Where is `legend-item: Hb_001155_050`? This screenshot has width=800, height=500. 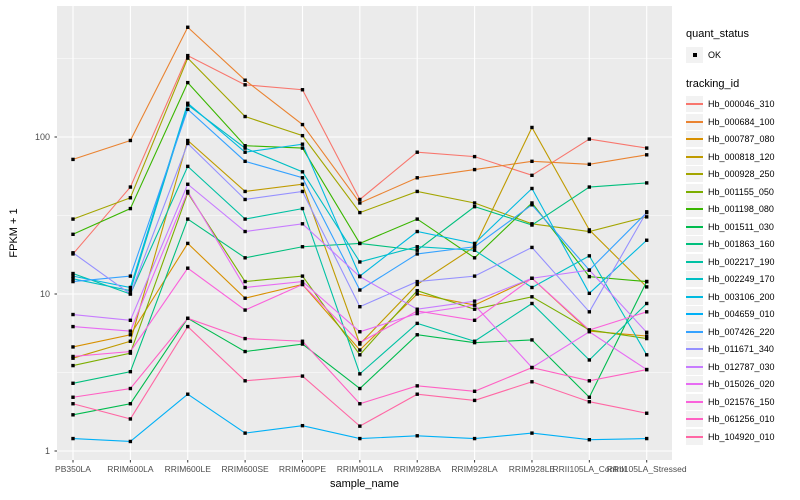
legend-item: Hb_001155_050 is located at coordinates (743, 192).